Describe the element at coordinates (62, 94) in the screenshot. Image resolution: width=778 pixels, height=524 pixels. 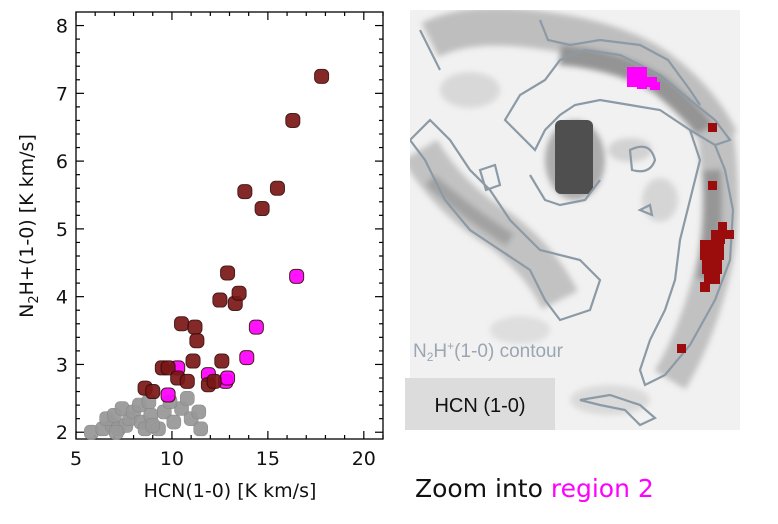
I see `y-tick-label: 7` at that location.